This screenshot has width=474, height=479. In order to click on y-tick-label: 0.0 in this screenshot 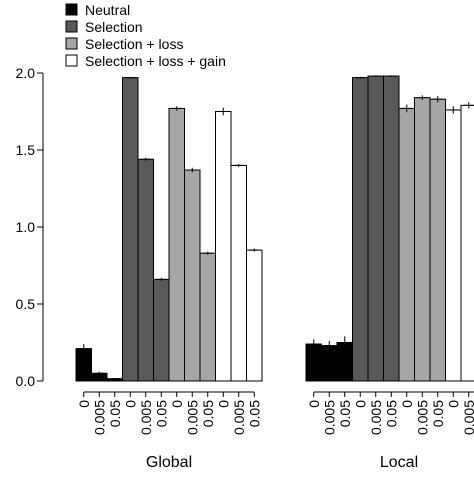, I will do `click(26, 381)`.